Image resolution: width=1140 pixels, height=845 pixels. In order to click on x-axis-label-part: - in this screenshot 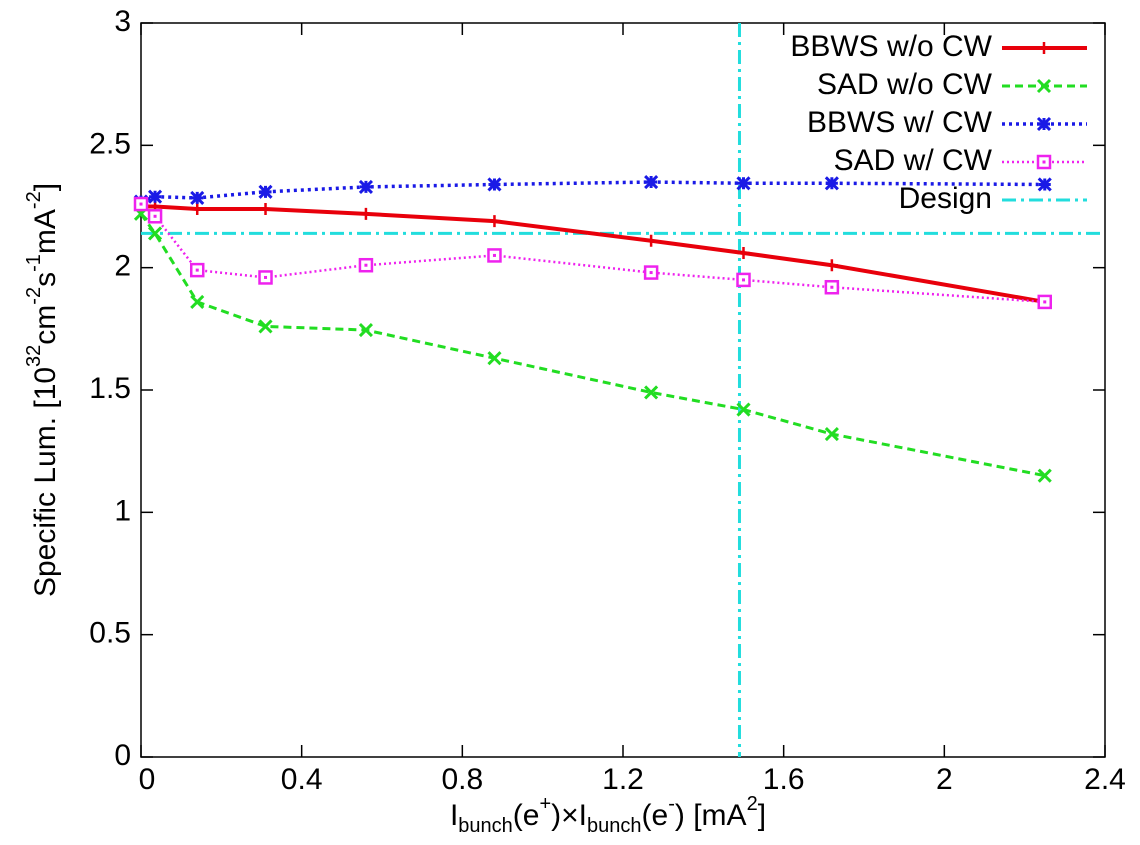, I will do `click(671, 804)`.